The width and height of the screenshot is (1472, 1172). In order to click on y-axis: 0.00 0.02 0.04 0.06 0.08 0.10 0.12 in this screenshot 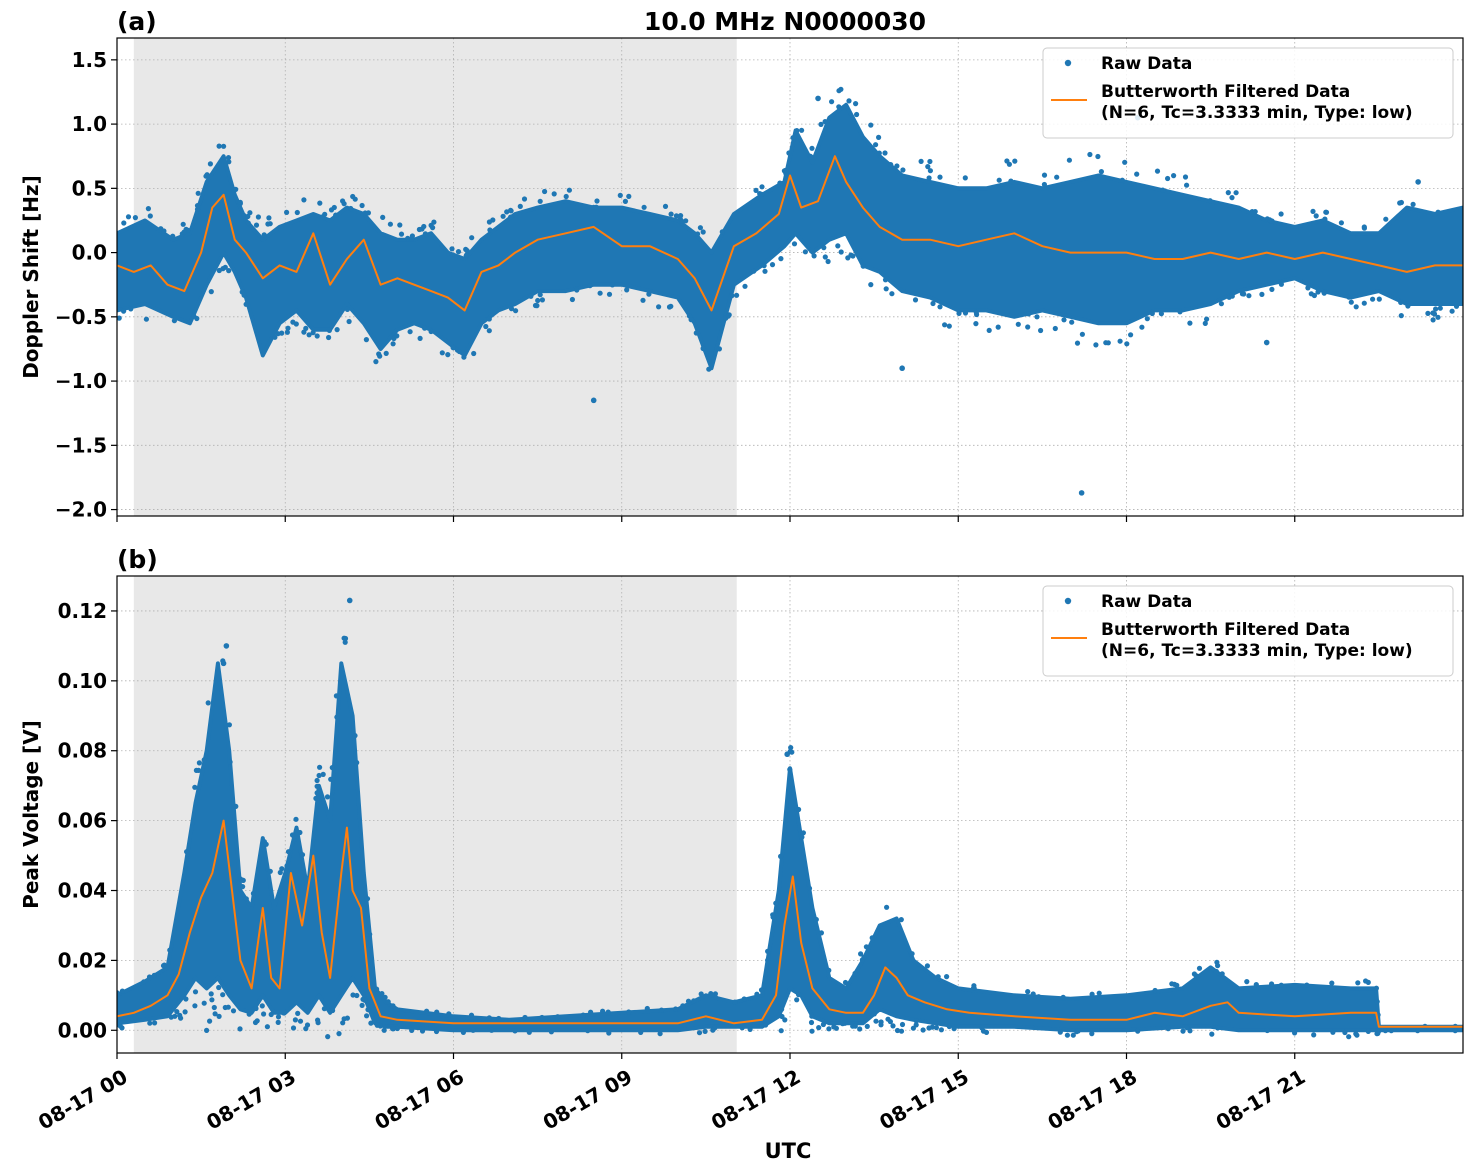, I will do `click(87, 820)`.